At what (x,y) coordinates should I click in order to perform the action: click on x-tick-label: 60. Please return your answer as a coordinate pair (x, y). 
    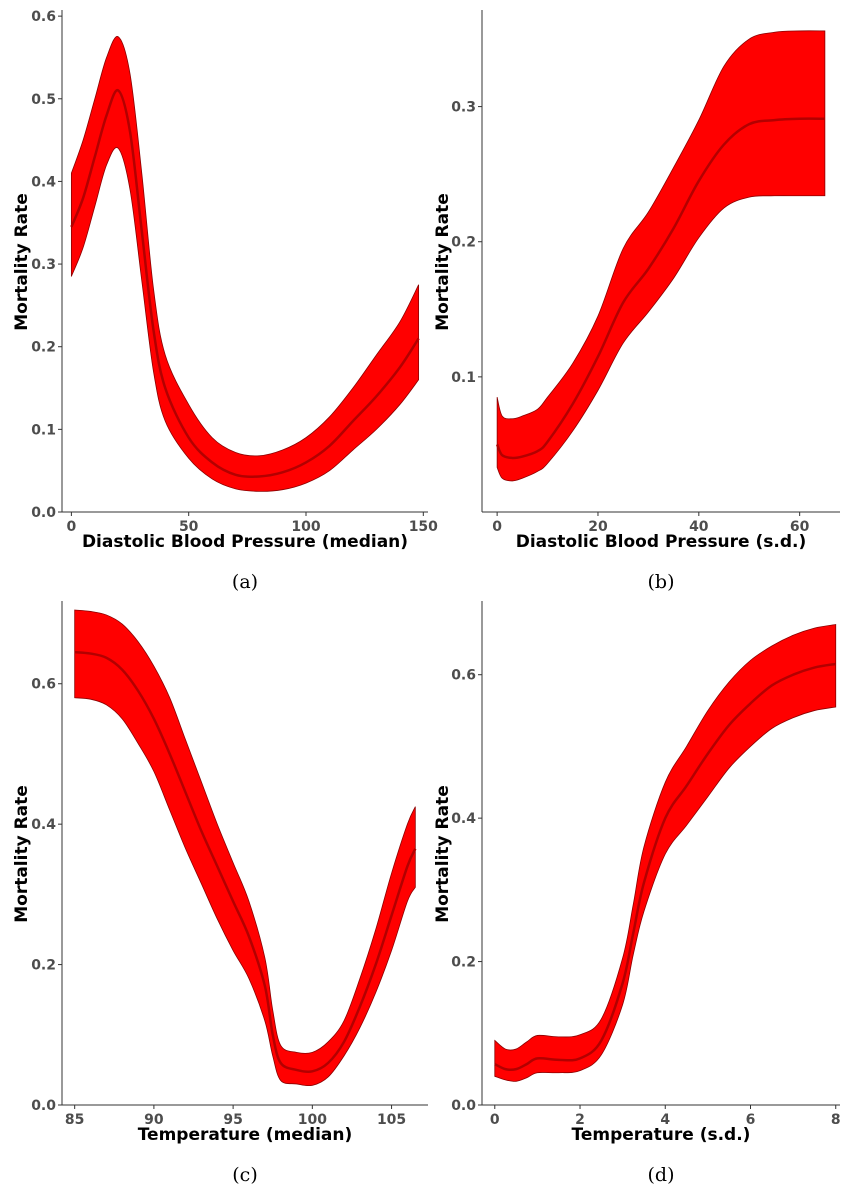
    Looking at the image, I should click on (800, 527).